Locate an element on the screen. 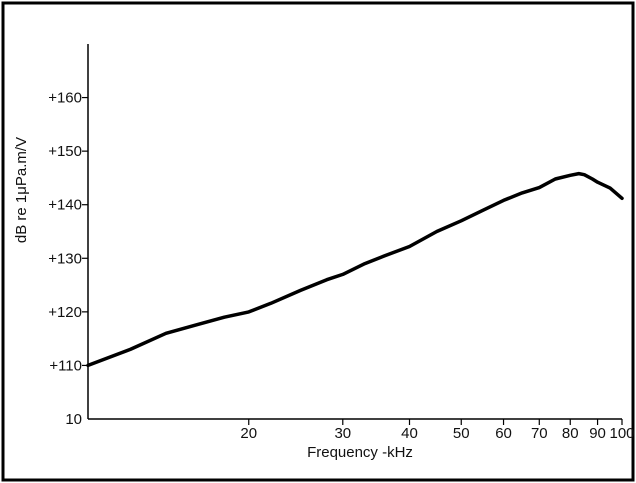 This screenshot has height=483, width=636. y-tick-label: +120 is located at coordinates (65, 312).